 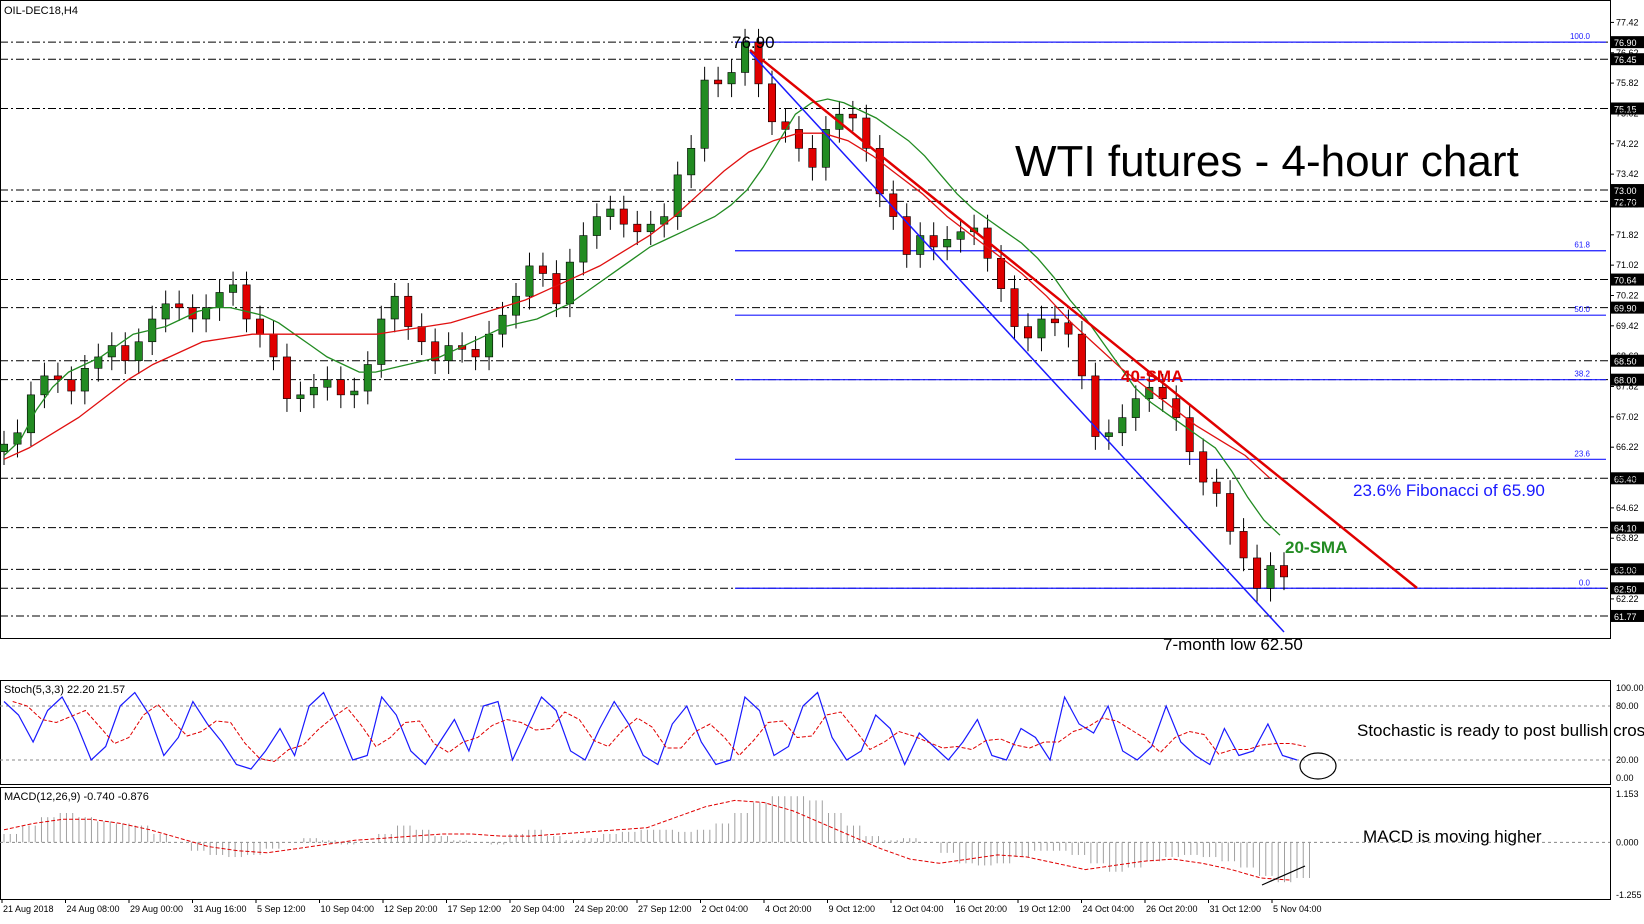 I want to click on level-label: 76.45, so click(x=1625, y=60).